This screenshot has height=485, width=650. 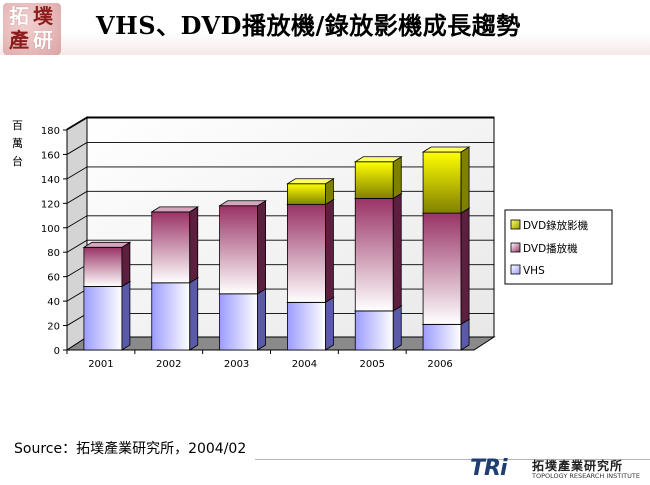 I want to click on company-logo: 拓 墣 產 研, so click(x=32, y=29).